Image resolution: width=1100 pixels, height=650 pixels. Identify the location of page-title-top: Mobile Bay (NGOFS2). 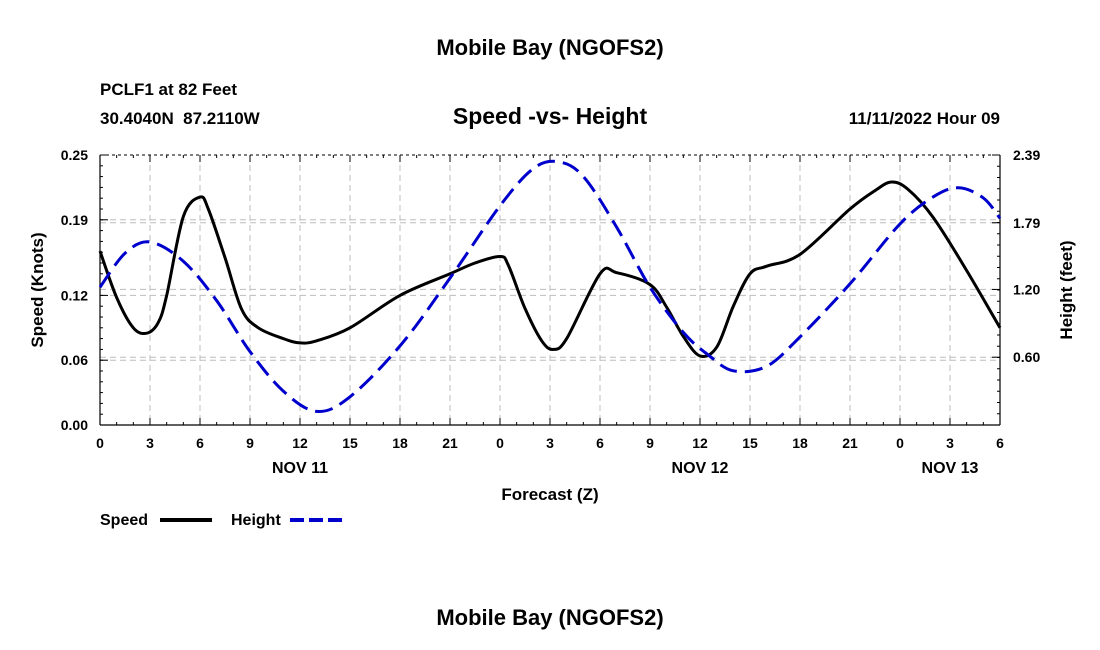
(549, 47).